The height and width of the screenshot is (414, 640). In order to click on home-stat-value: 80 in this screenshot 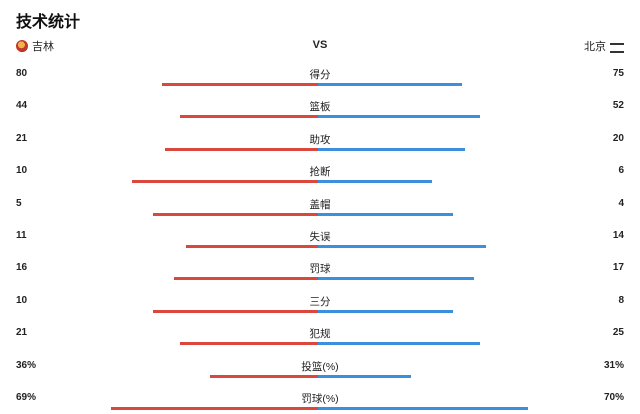, I will do `click(22, 73)`.